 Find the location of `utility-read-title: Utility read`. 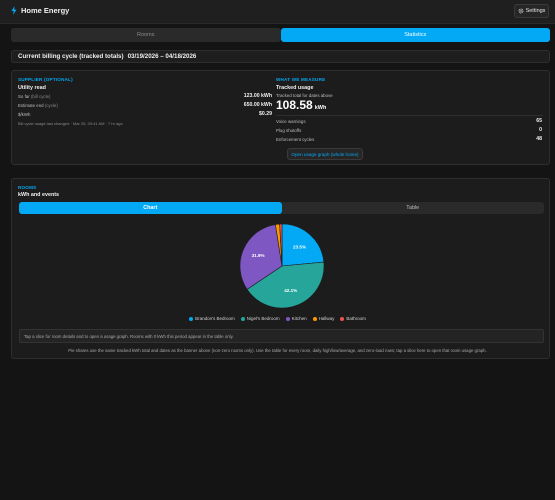

utility-read-title: Utility read is located at coordinates (32, 88).